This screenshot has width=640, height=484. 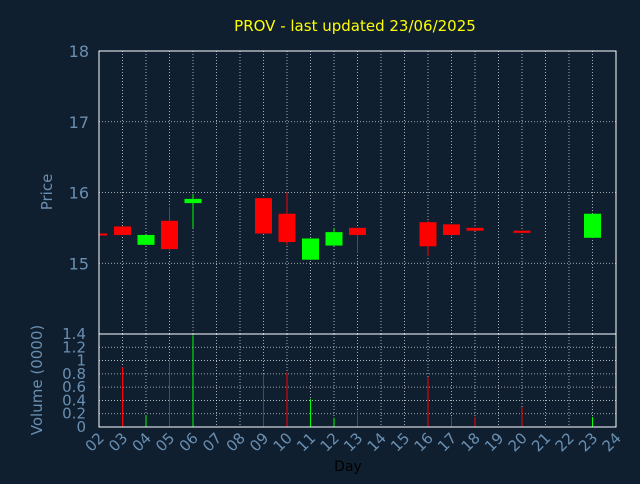 What do you see at coordinates (79, 51) in the screenshot?
I see `price-tick-label: 18` at bounding box center [79, 51].